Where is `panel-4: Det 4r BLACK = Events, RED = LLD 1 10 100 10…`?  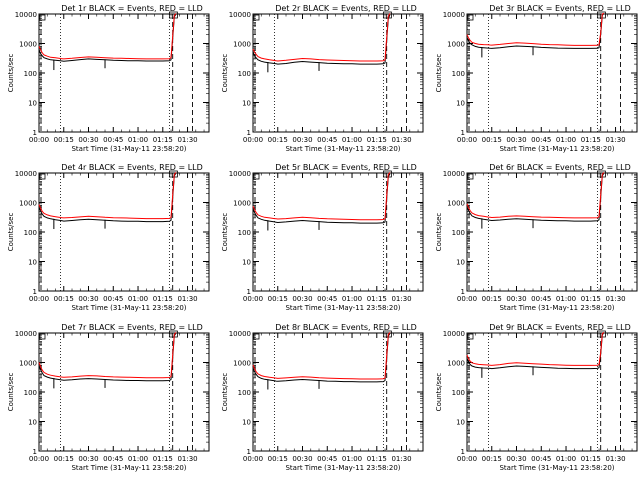 panel-4: Det 4r BLACK = Events, RED = LLD 1 10 100 10… is located at coordinates (108, 237).